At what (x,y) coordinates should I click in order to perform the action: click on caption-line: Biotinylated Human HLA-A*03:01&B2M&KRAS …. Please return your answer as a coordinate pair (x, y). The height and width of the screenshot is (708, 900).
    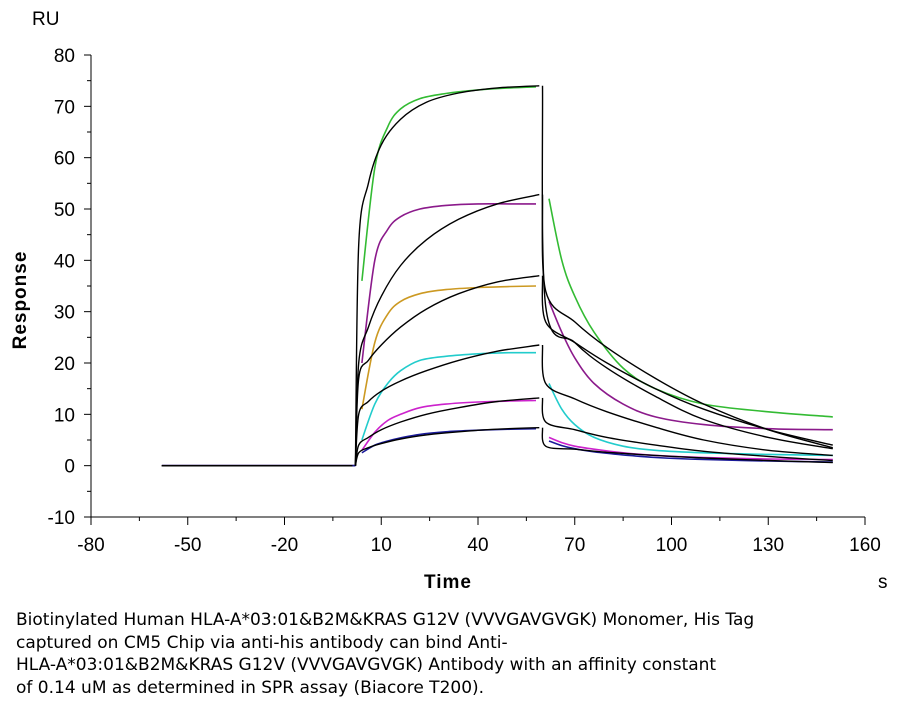
    Looking at the image, I should click on (385, 620).